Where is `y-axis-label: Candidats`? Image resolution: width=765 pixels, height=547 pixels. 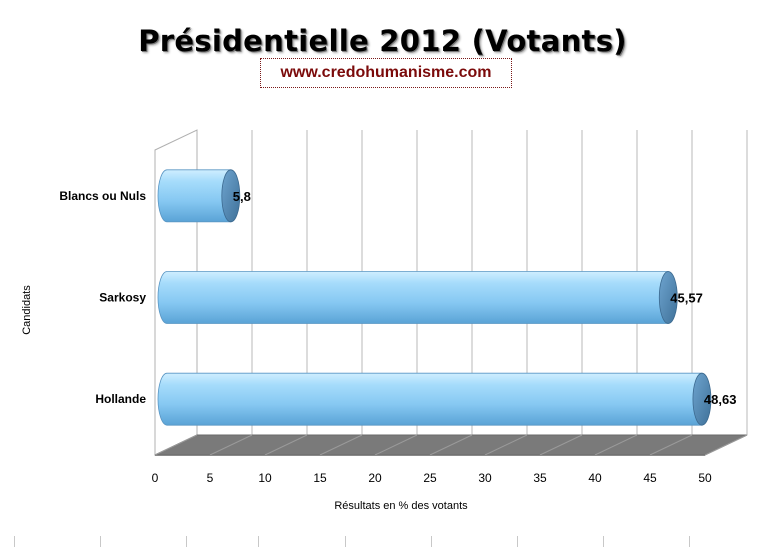 y-axis-label: Candidats is located at coordinates (27, 310).